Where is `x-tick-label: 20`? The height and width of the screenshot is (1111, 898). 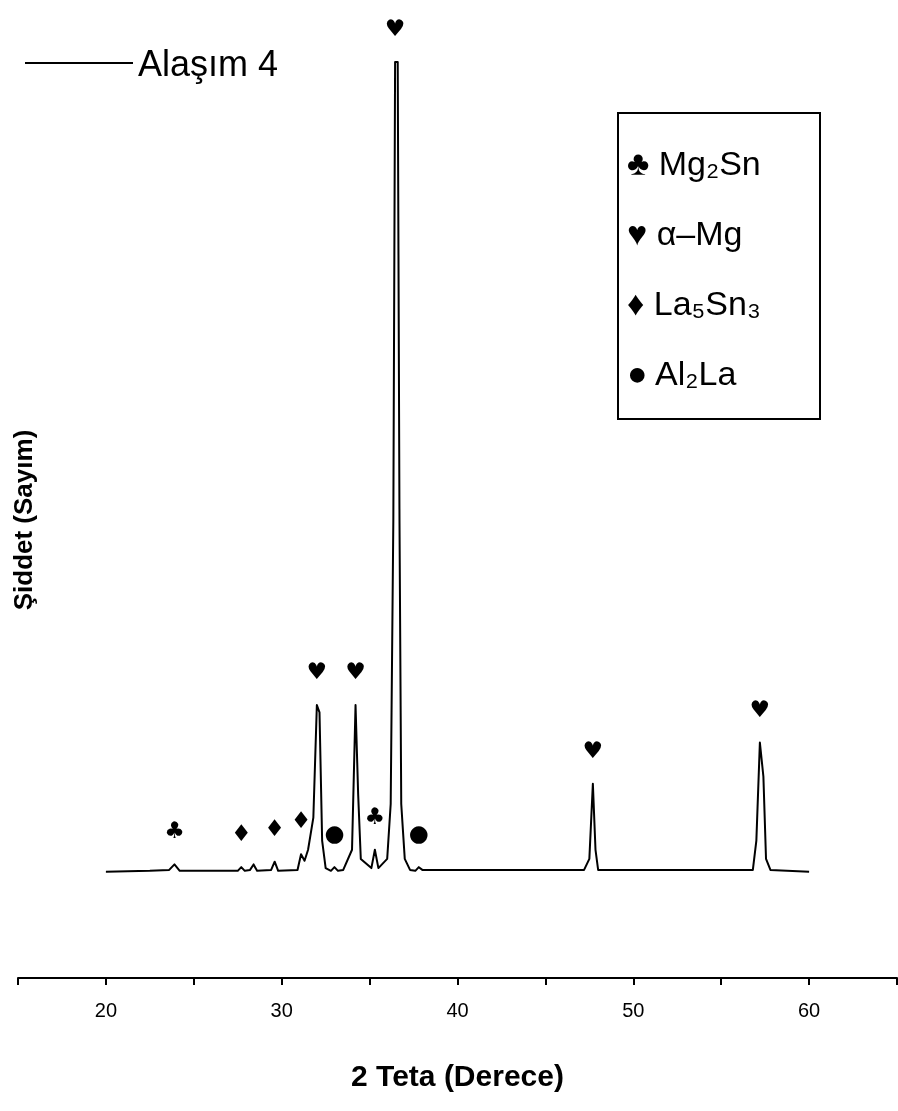
x-tick-label: 20 is located at coordinates (106, 1010).